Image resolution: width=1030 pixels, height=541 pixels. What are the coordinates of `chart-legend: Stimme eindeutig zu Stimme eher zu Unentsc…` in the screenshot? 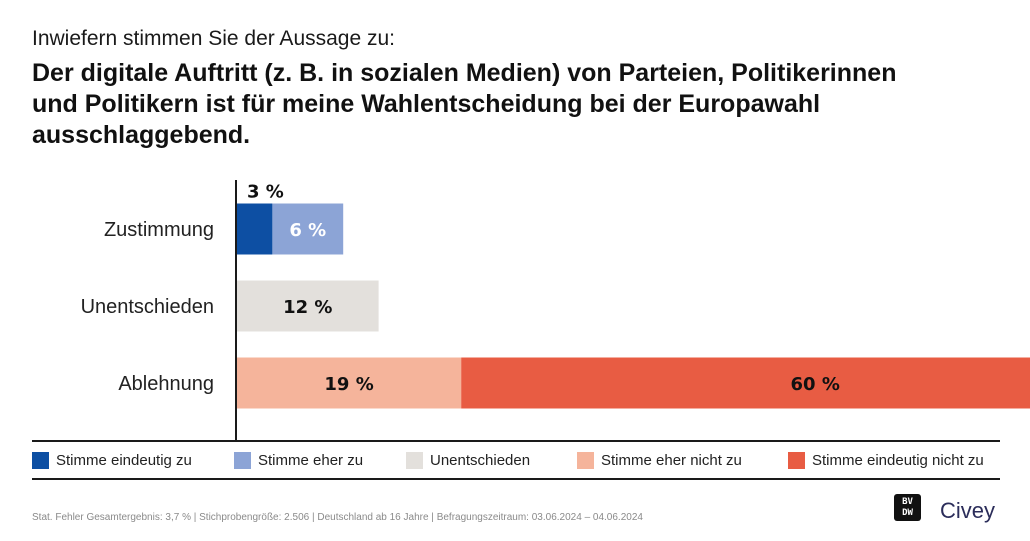 It's located at (516, 463).